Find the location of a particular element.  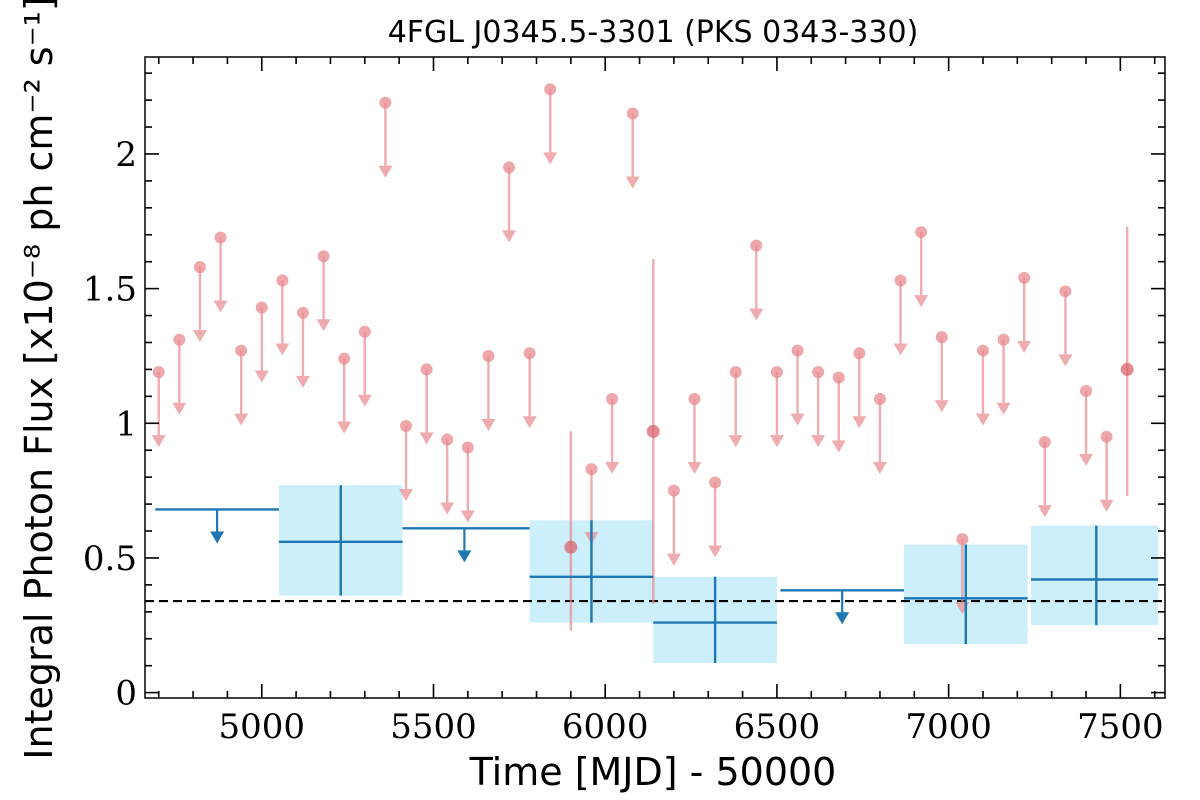

x-tick-label: 7000 is located at coordinates (948, 727).